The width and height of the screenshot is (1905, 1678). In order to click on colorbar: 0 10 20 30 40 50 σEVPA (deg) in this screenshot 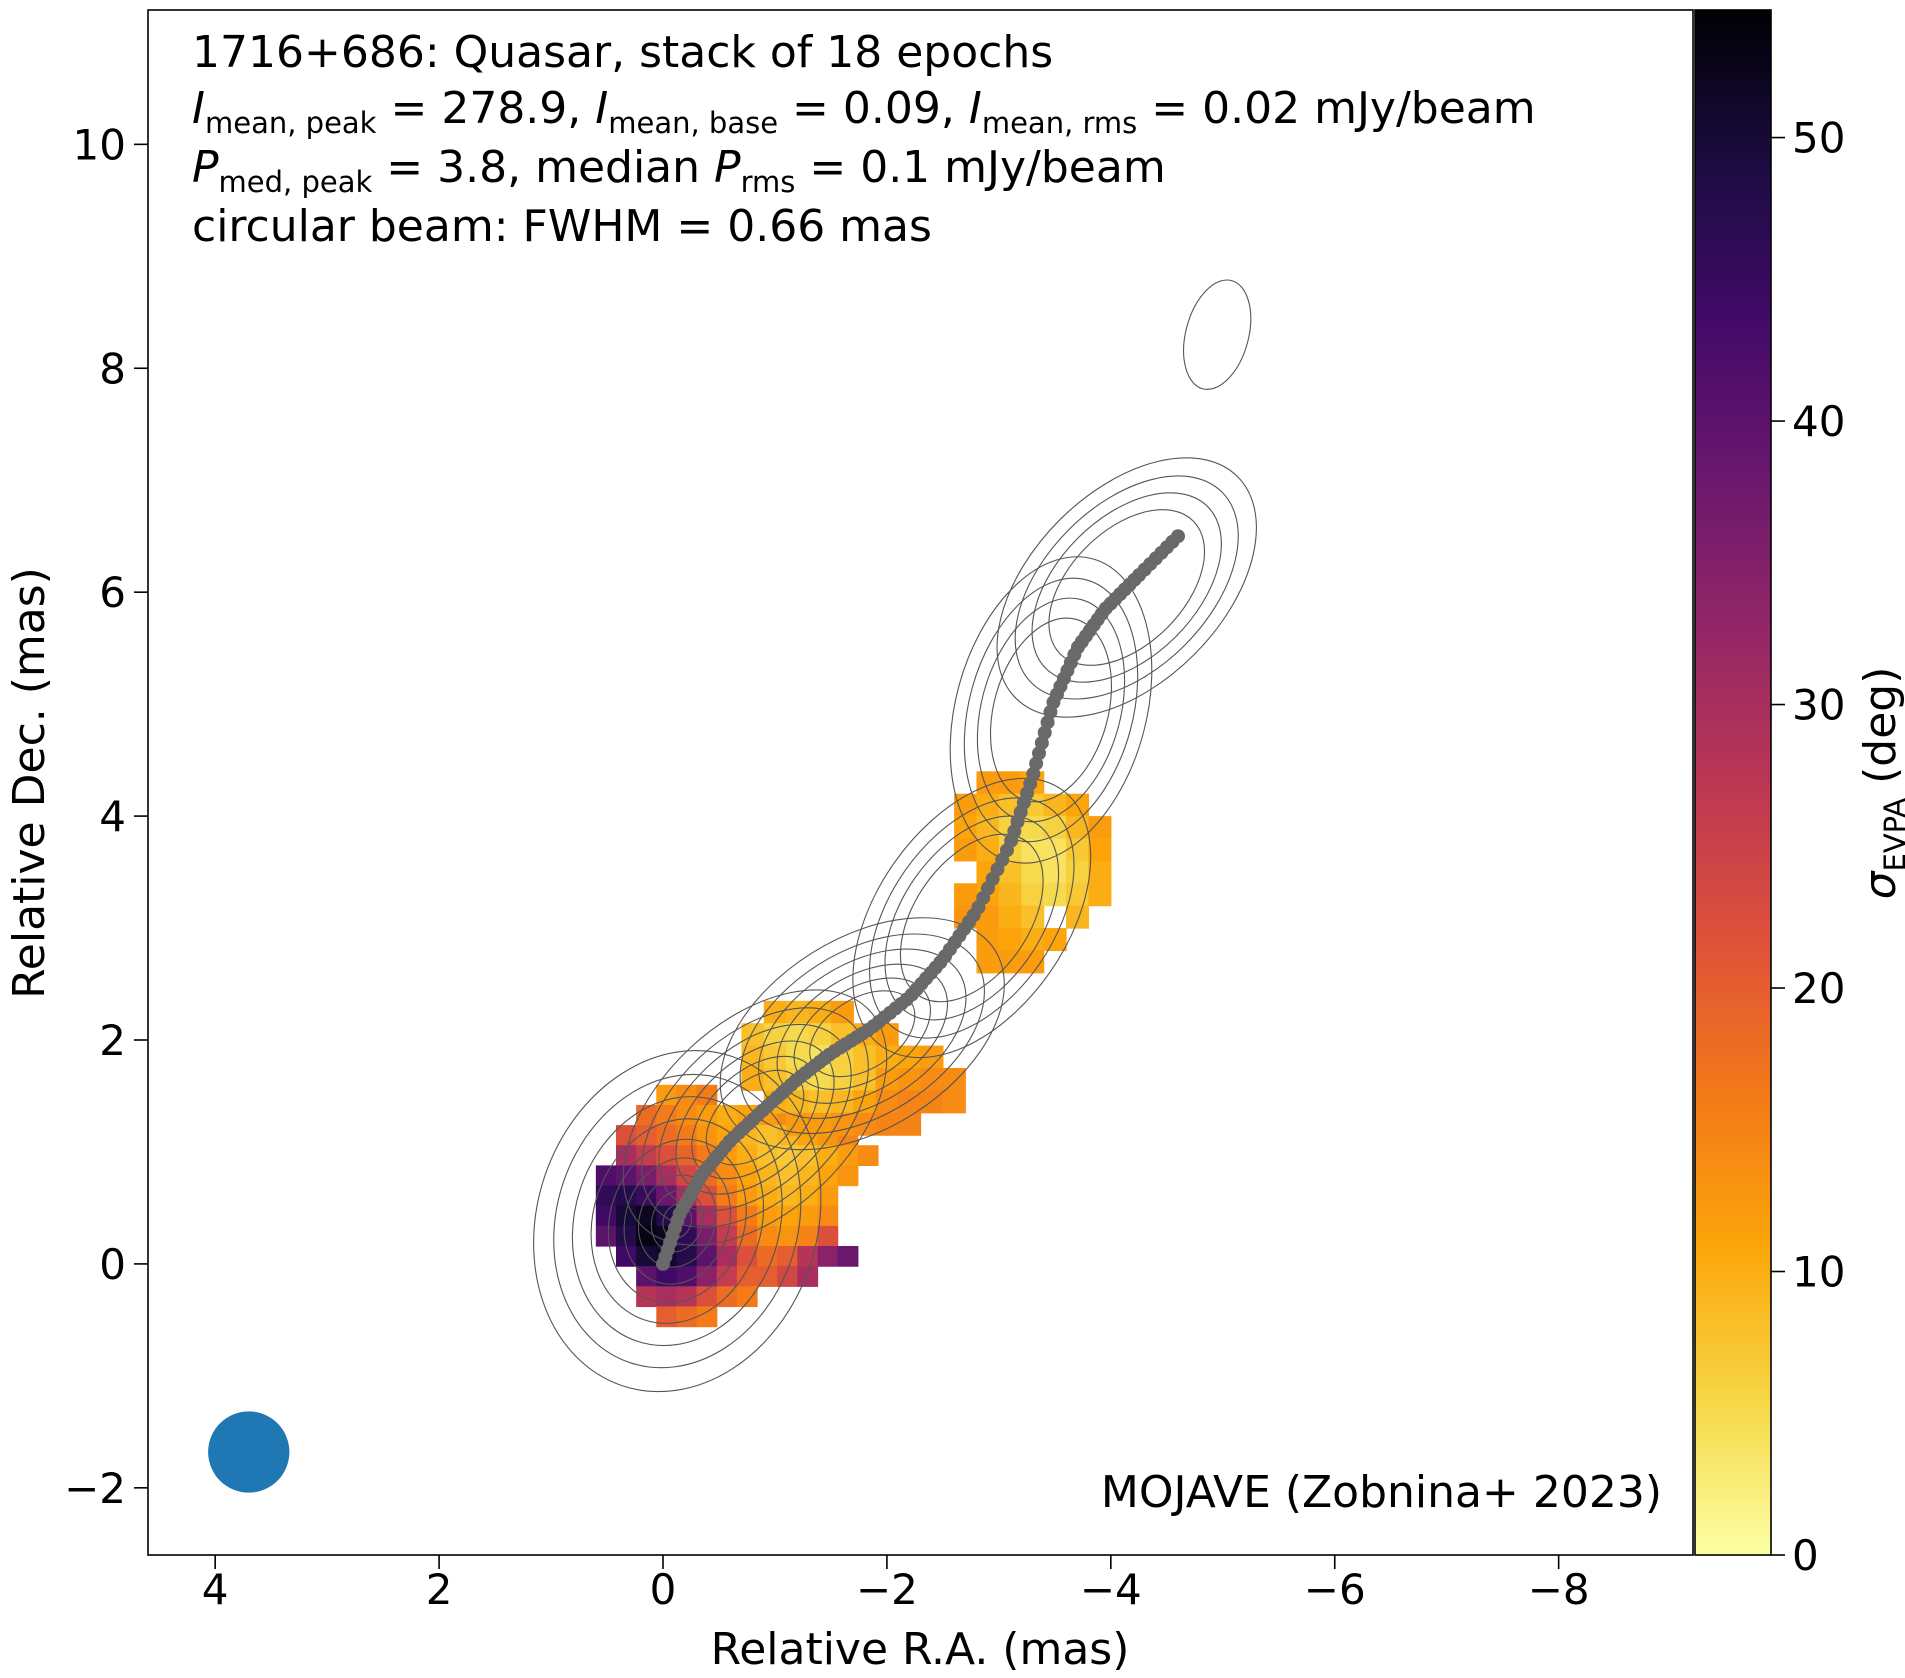, I will do `click(1799, 794)`.